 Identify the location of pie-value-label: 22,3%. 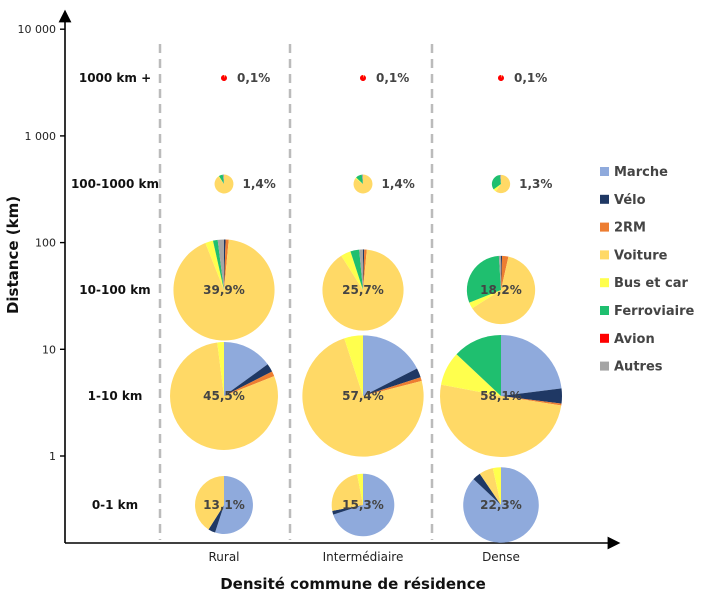
(501, 505).